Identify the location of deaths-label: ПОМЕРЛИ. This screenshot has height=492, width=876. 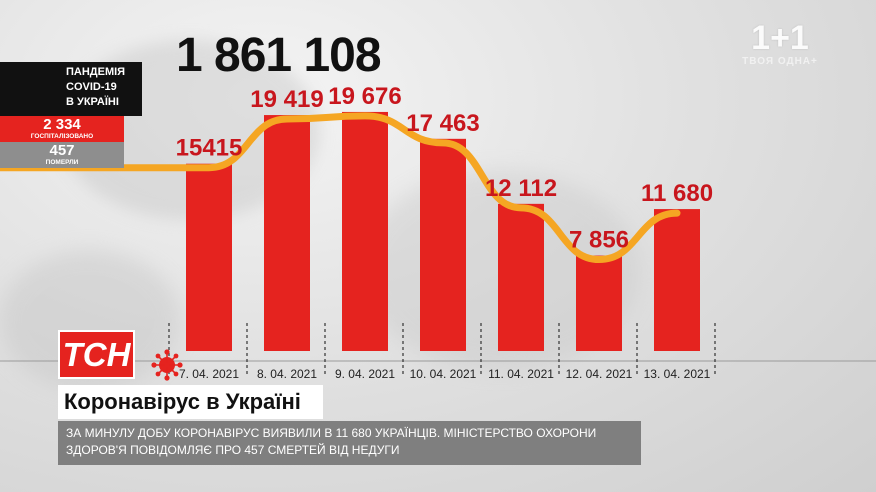
(62, 162).